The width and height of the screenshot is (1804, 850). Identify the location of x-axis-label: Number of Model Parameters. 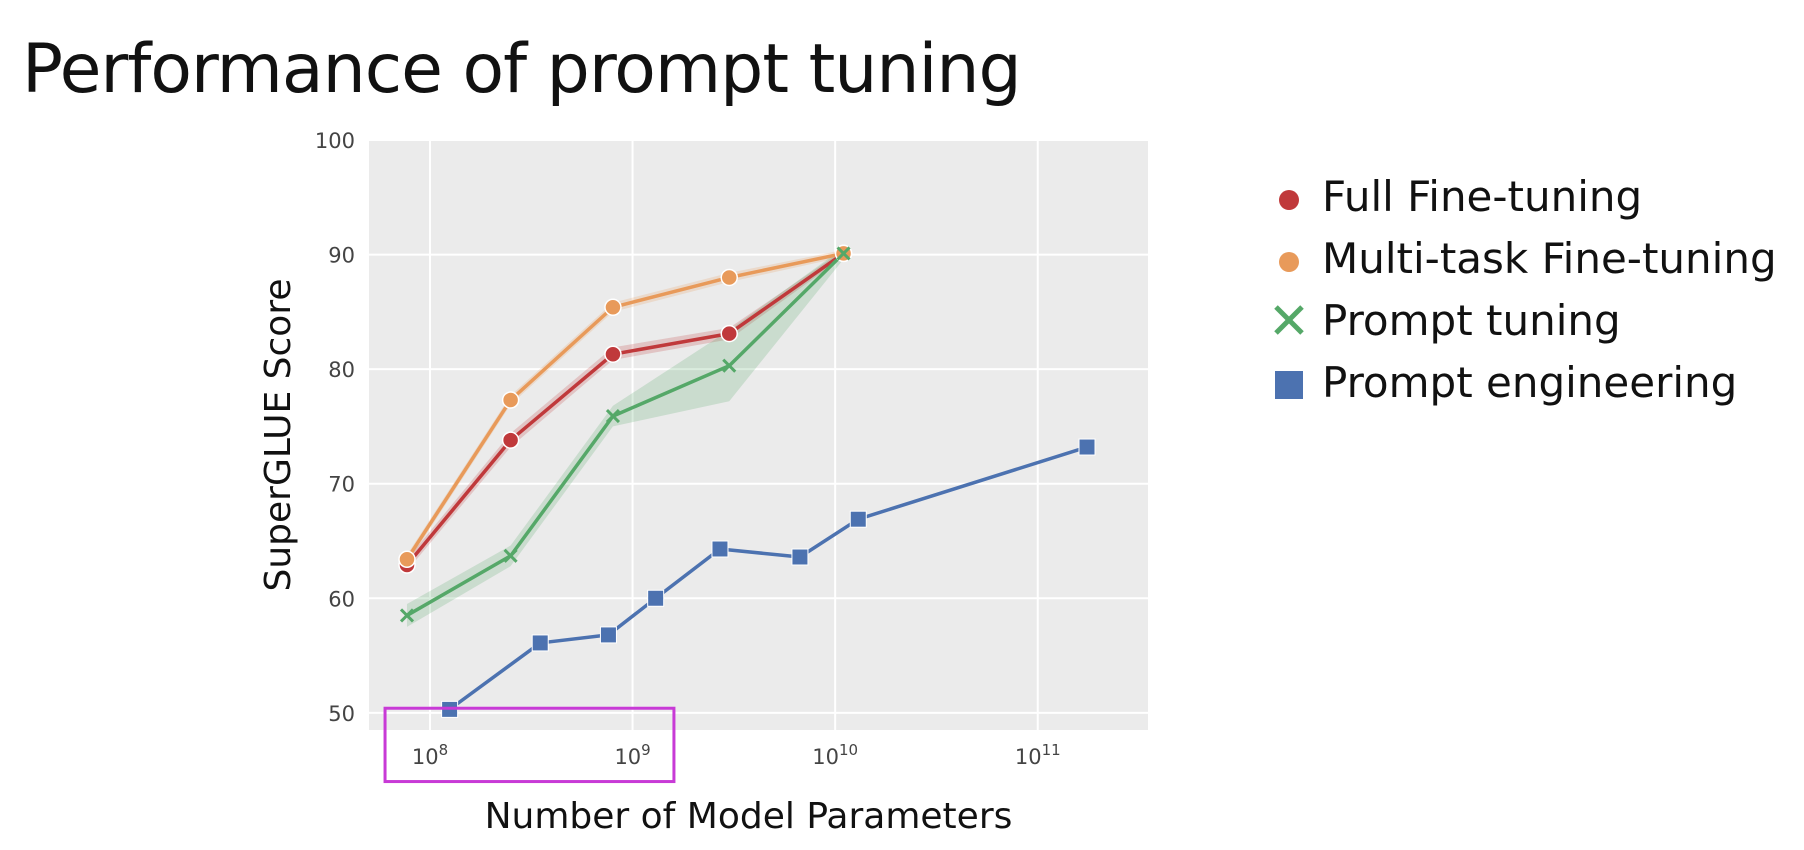
(749, 816).